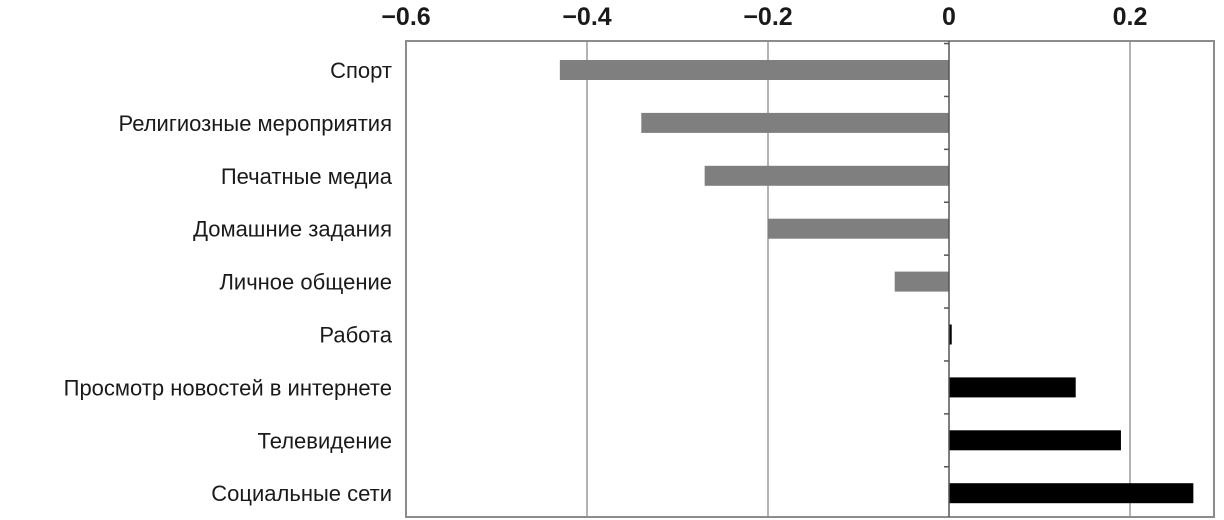  I want to click on x-tick-label: −0.2, so click(767, 17).